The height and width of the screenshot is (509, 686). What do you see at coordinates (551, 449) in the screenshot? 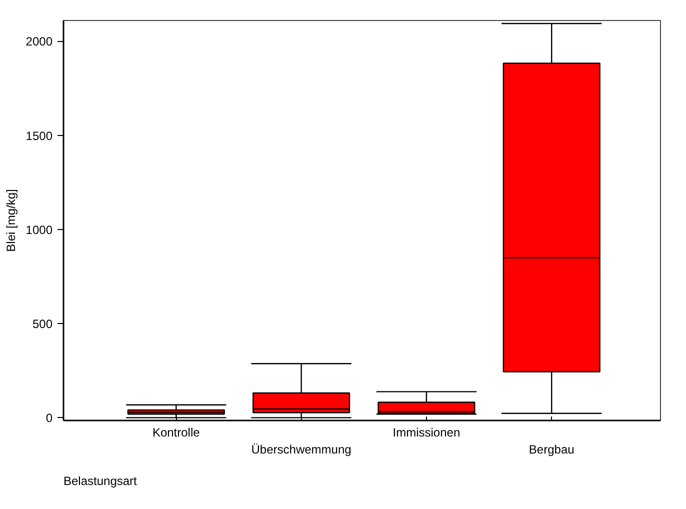
I see `x-tick-label: Bergbau` at bounding box center [551, 449].